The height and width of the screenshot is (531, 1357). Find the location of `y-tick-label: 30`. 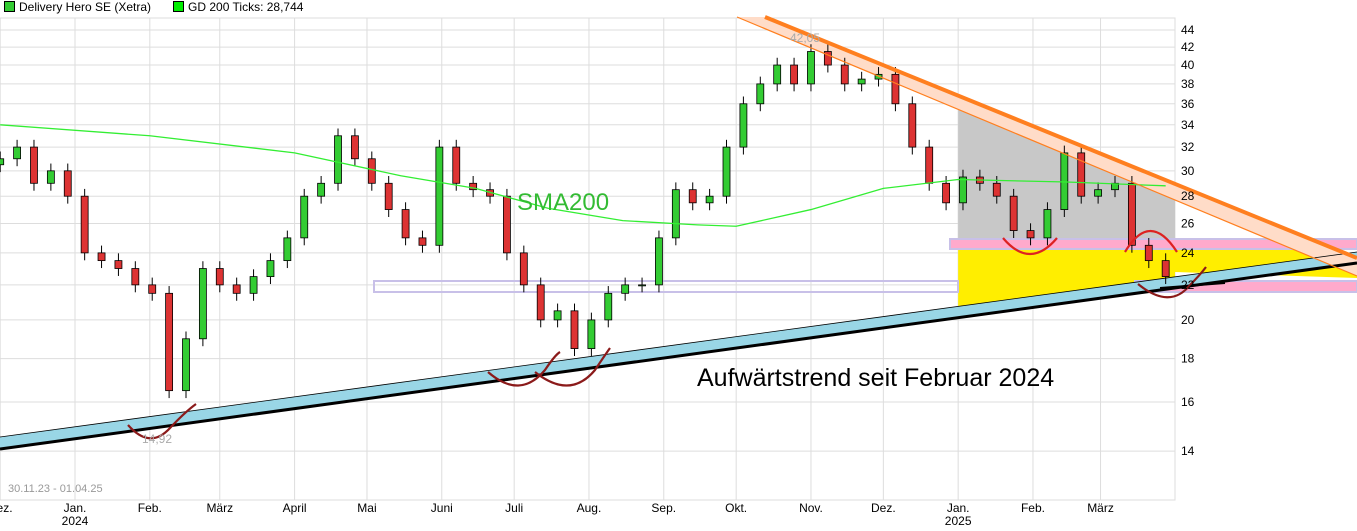

y-tick-label: 30 is located at coordinates (1188, 171).